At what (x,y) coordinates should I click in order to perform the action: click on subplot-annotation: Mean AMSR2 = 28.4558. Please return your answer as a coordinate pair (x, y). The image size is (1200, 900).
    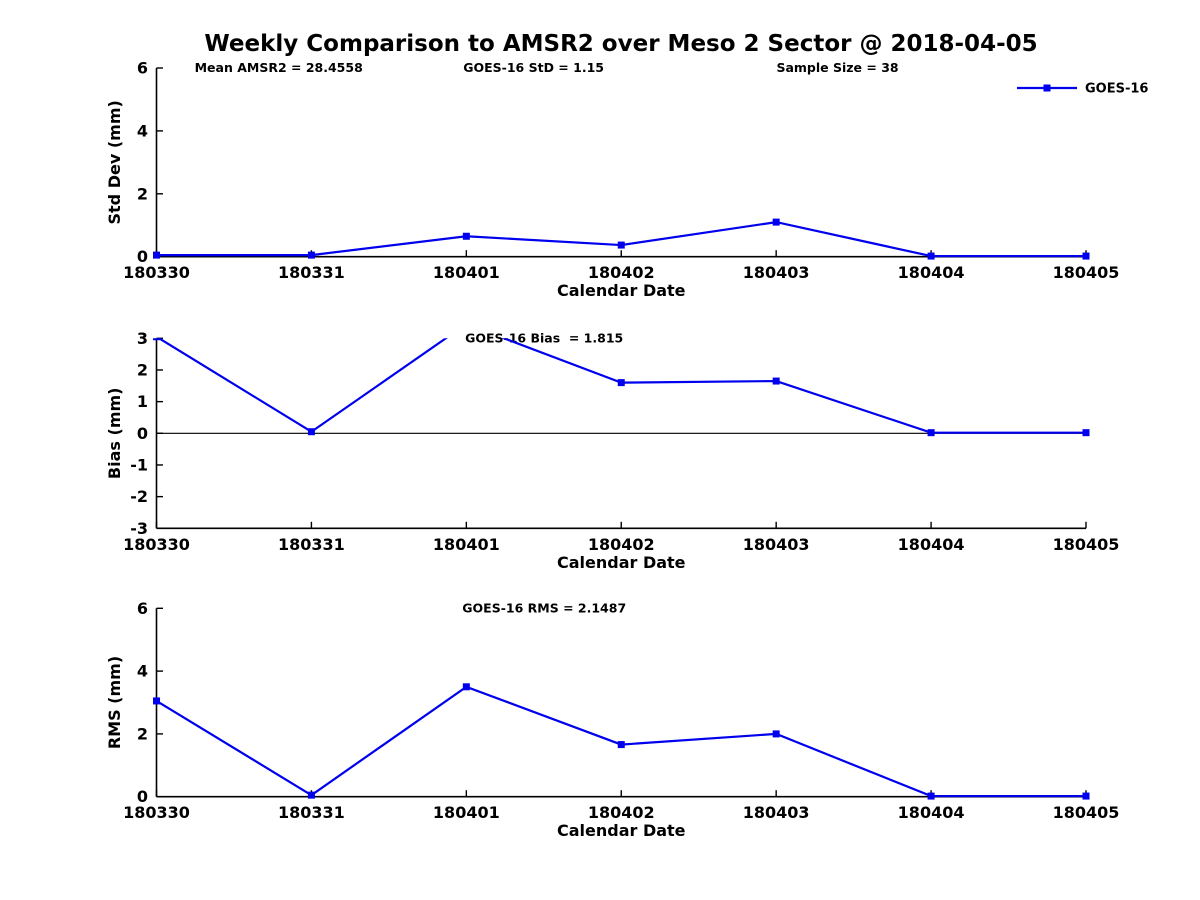
    Looking at the image, I should click on (279, 67).